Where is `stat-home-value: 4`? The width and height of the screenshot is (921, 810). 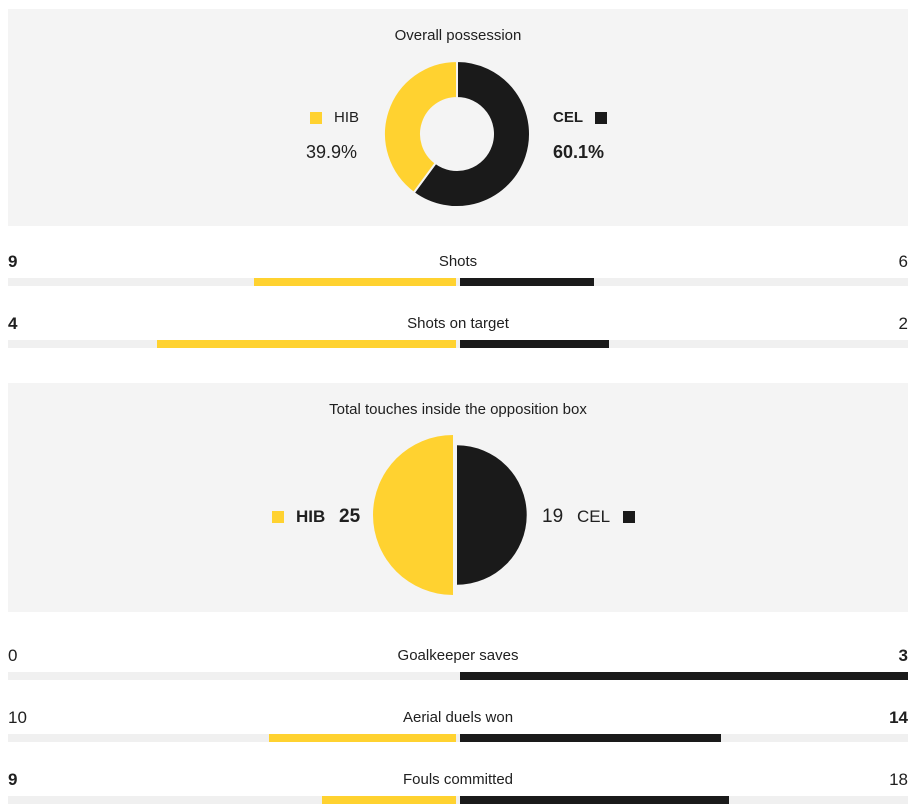 stat-home-value: 4 is located at coordinates (13, 323).